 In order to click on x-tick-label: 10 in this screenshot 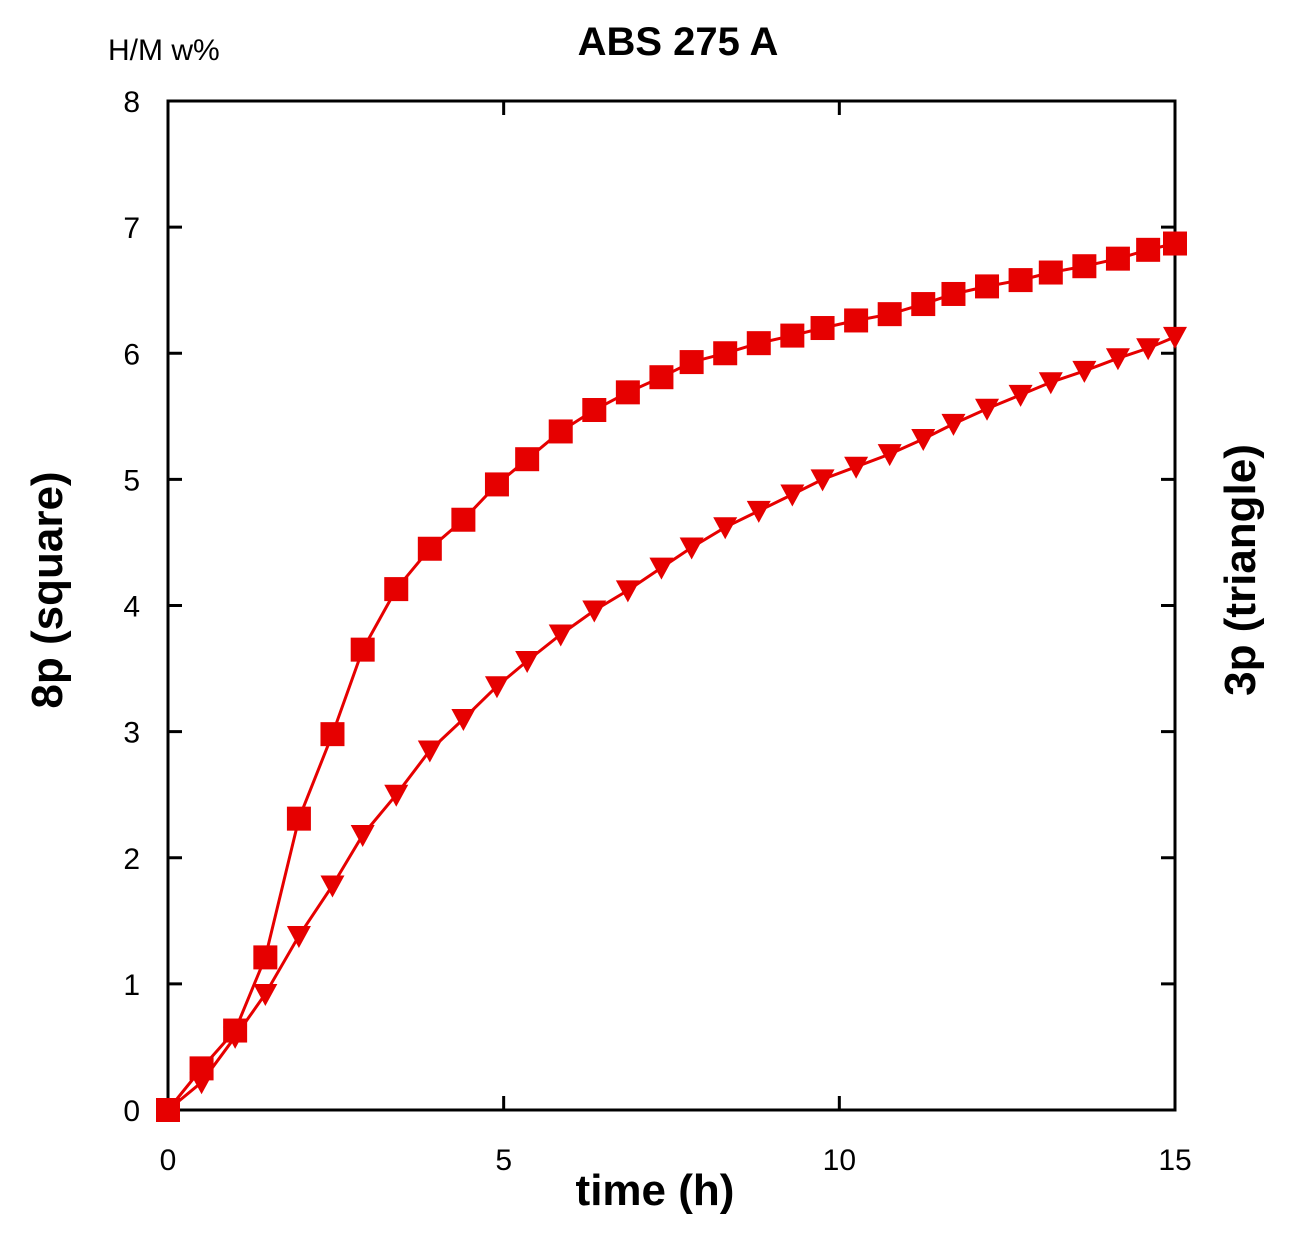, I will do `click(839, 1160)`.